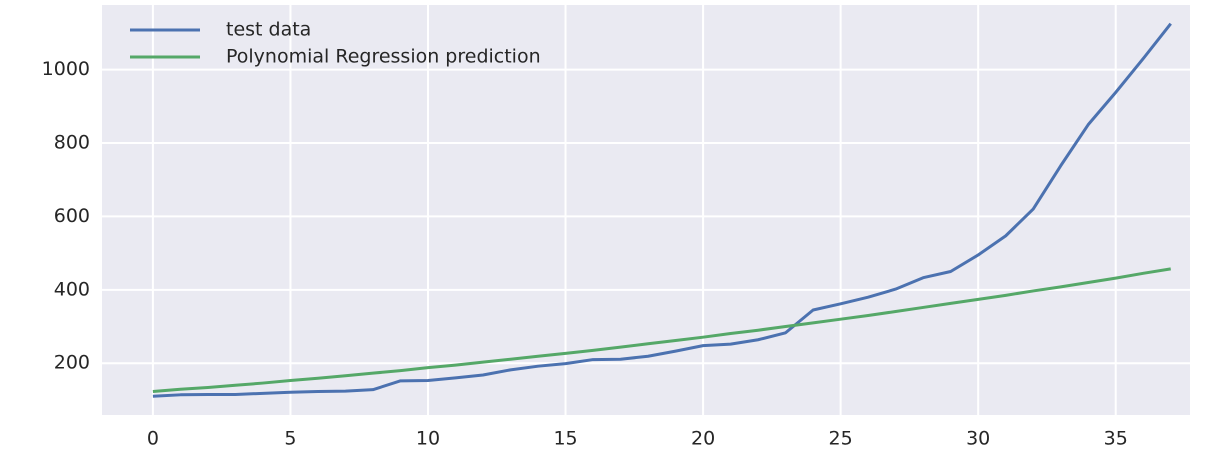 The image size is (1217, 455). What do you see at coordinates (66, 69) in the screenshot?
I see `y-tick-label: 1000` at bounding box center [66, 69].